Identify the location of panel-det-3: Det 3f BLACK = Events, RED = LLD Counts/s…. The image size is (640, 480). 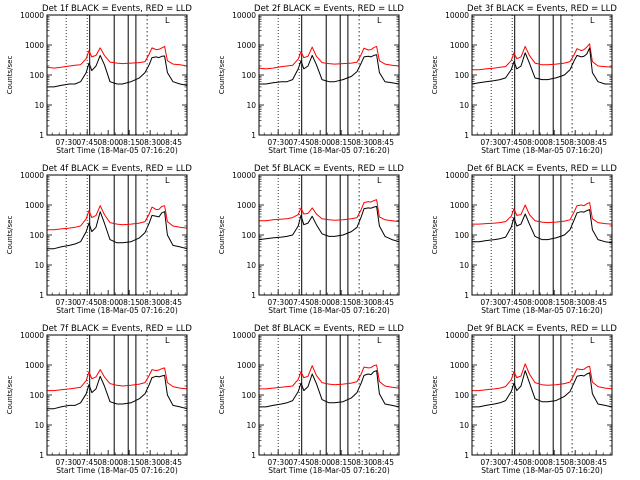
(524, 79).